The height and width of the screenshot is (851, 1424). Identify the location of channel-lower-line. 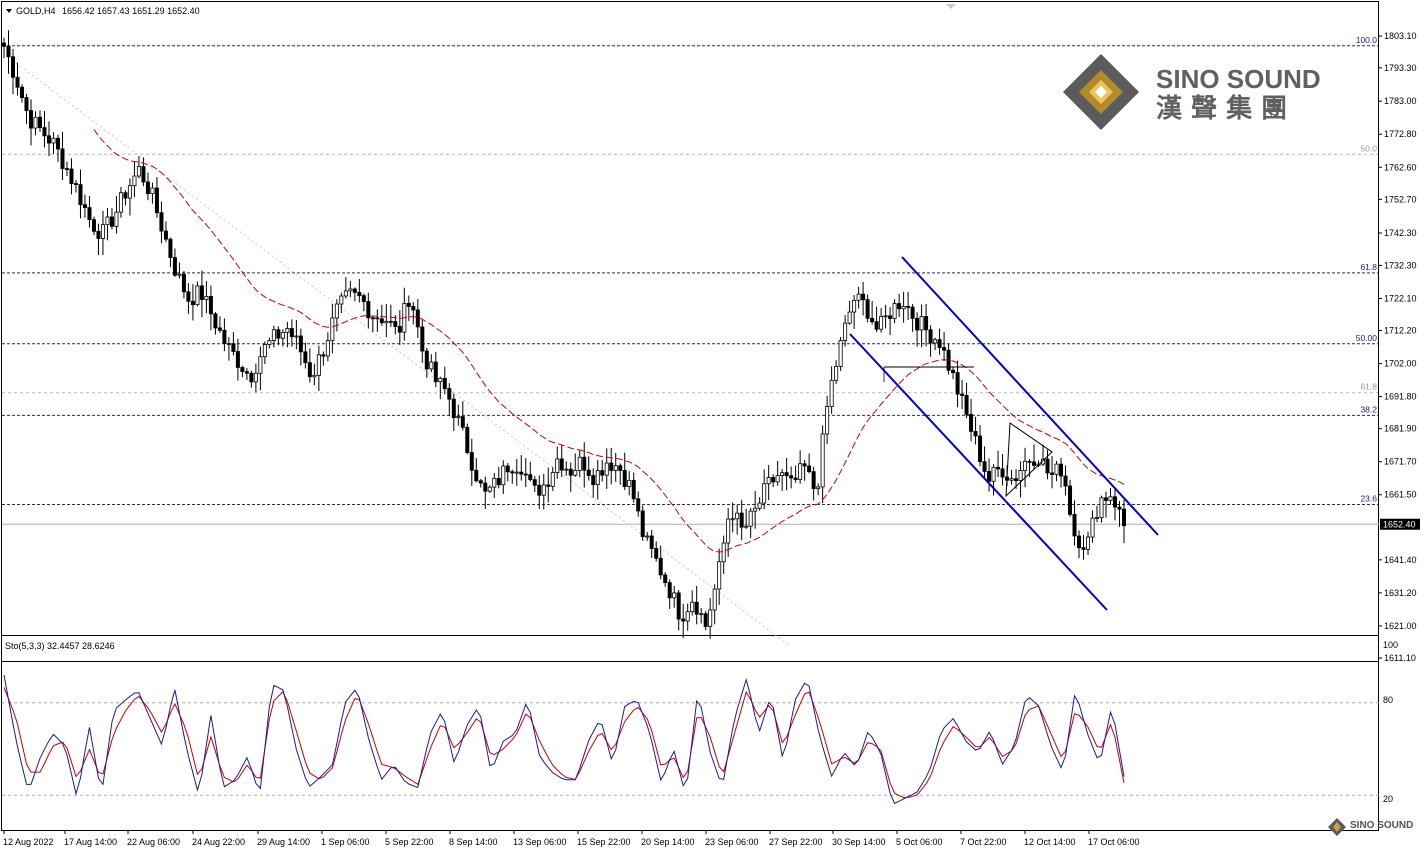
(978, 472).